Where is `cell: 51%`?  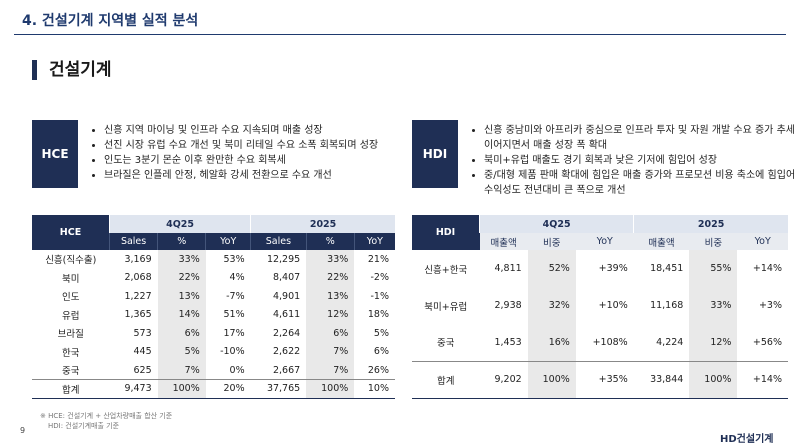
cell: 51% is located at coordinates (234, 315).